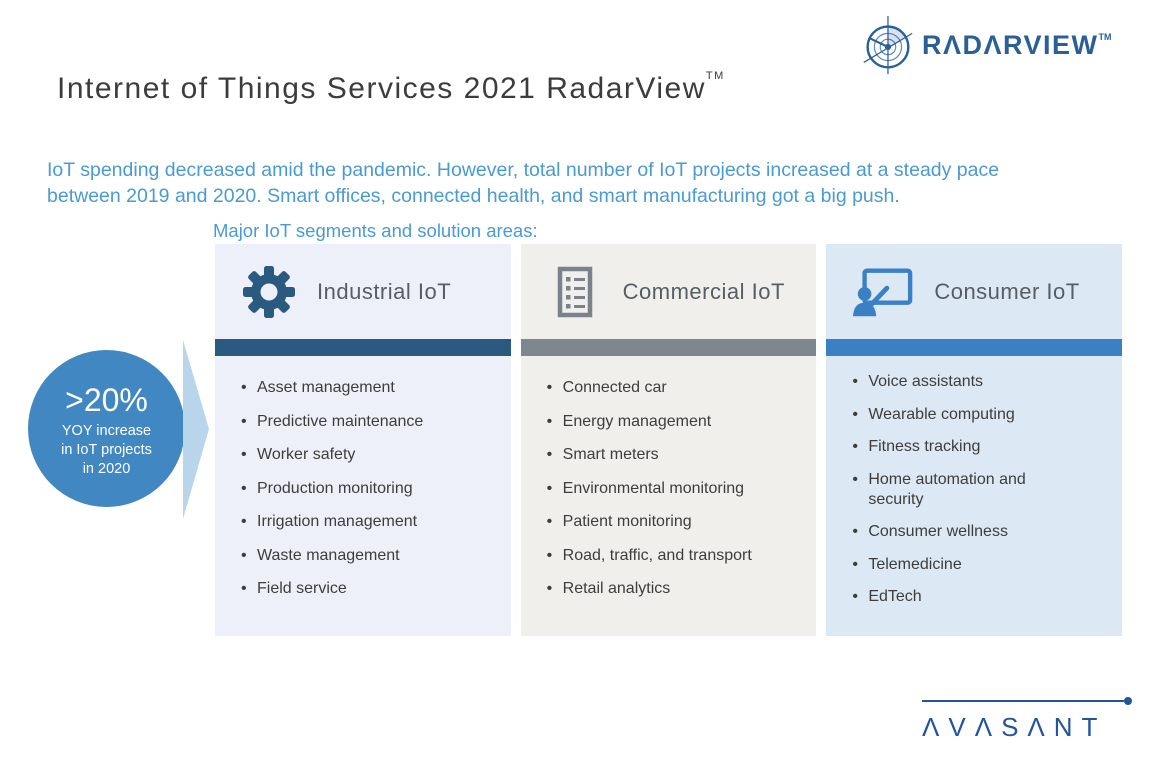  I want to click on column-title: Industrial IoT, so click(384, 291).